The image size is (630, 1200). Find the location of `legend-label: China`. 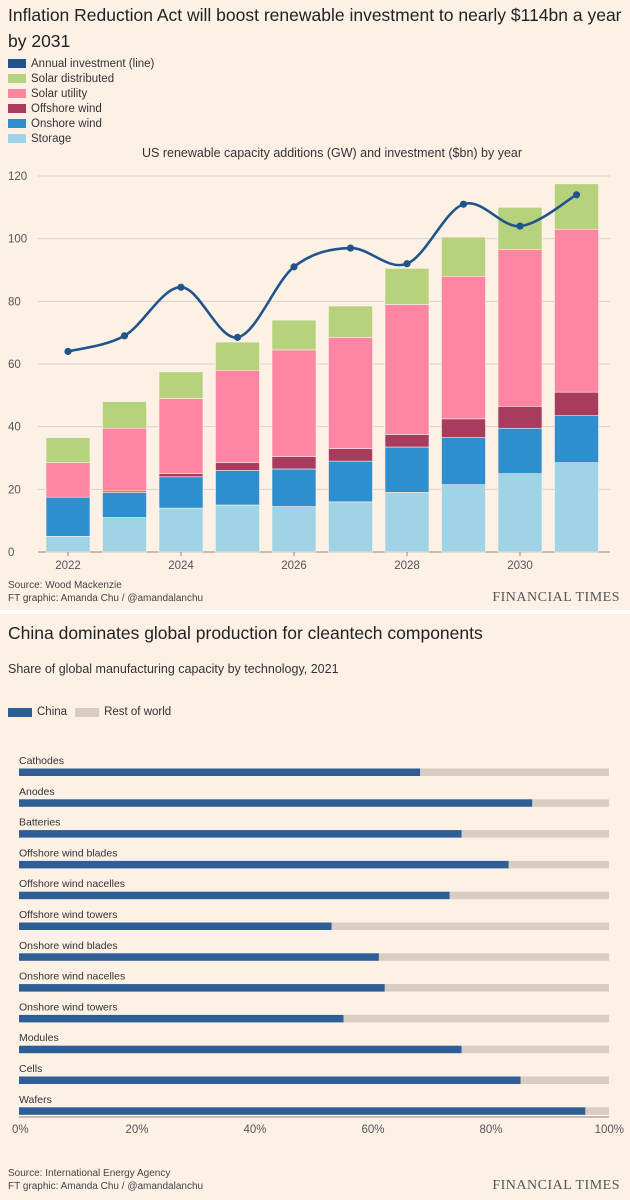

legend-label: China is located at coordinates (52, 712).